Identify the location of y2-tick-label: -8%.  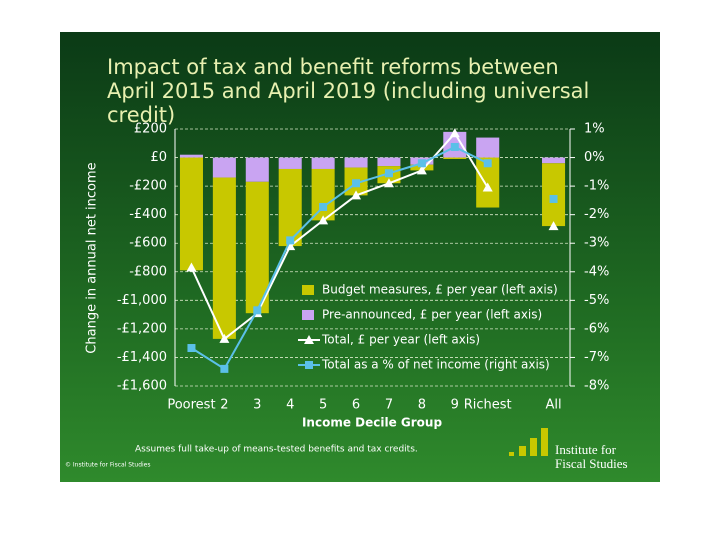
(596, 386).